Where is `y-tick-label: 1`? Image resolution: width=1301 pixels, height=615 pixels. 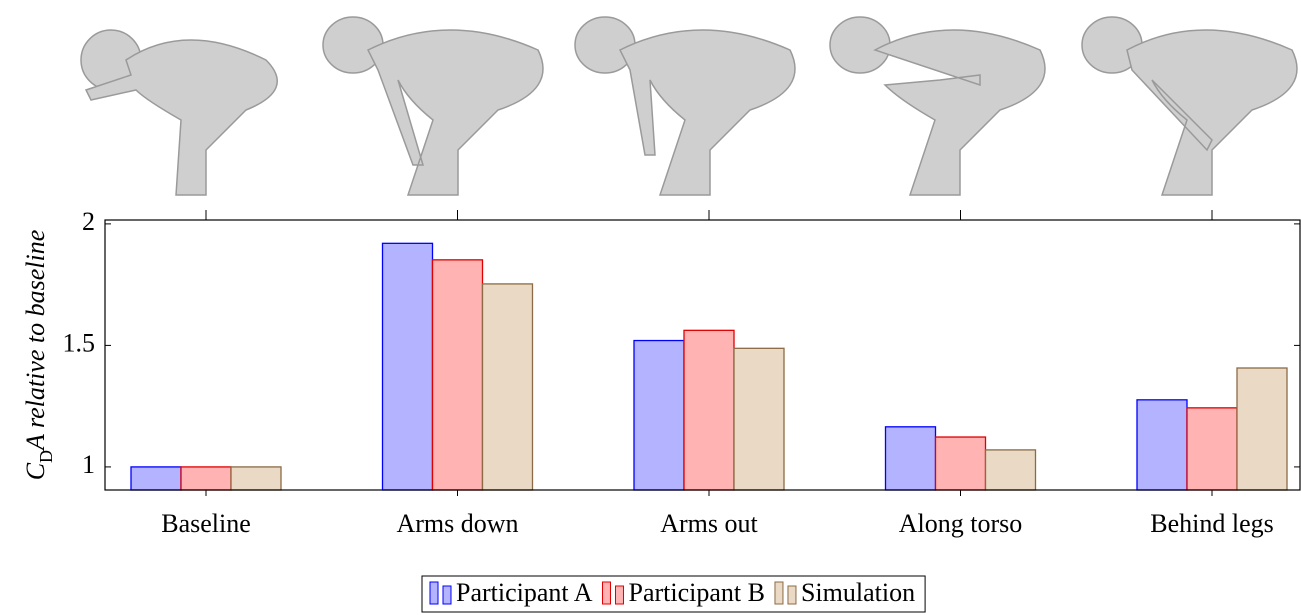
y-tick-label: 1 is located at coordinates (88, 464).